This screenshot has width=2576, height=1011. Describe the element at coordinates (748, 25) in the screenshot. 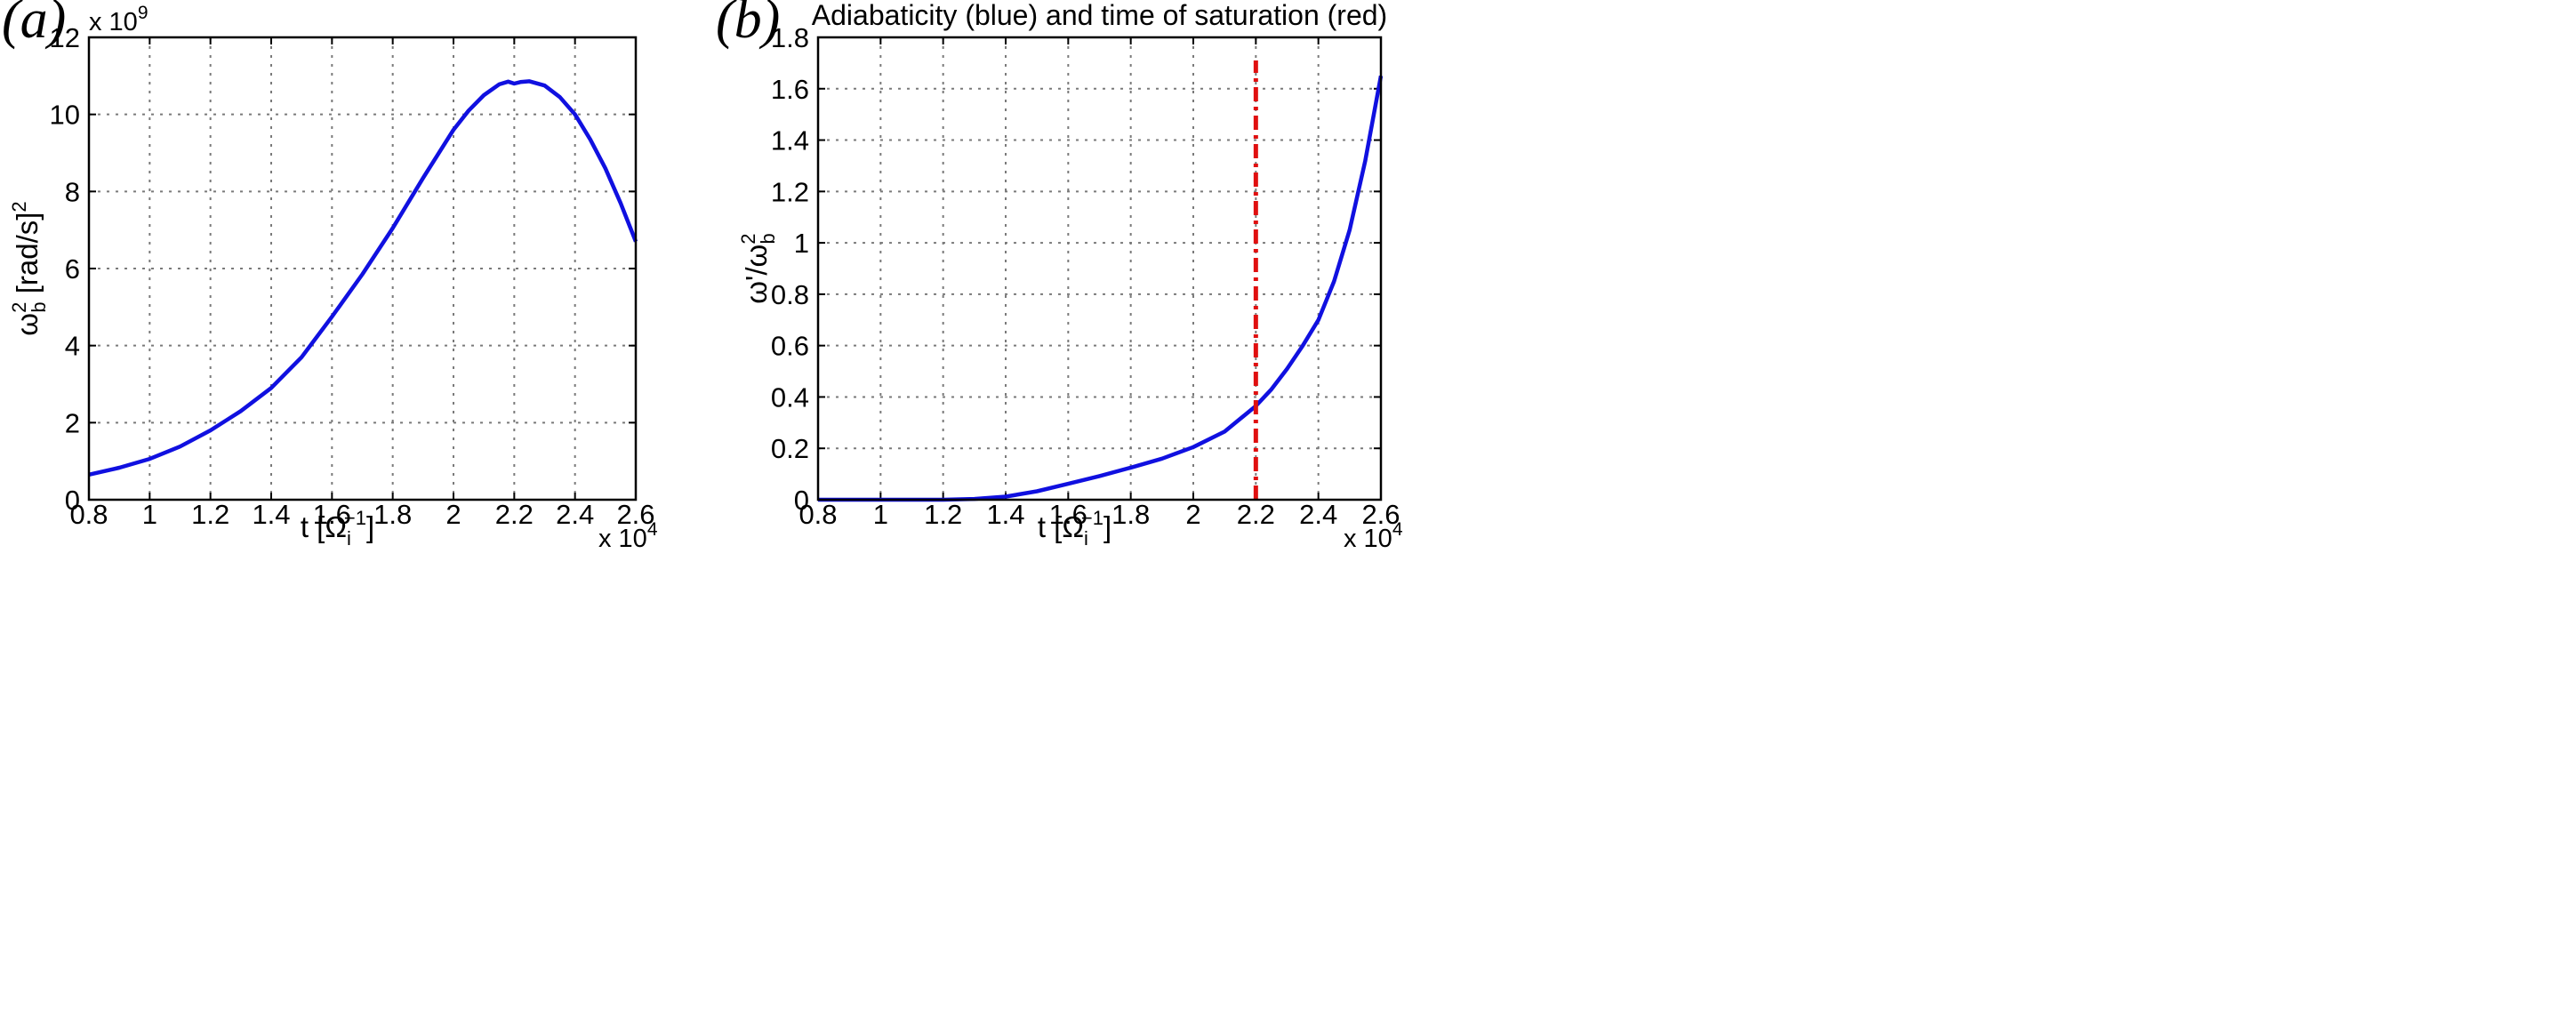

I see `panel-label: (b)` at that location.